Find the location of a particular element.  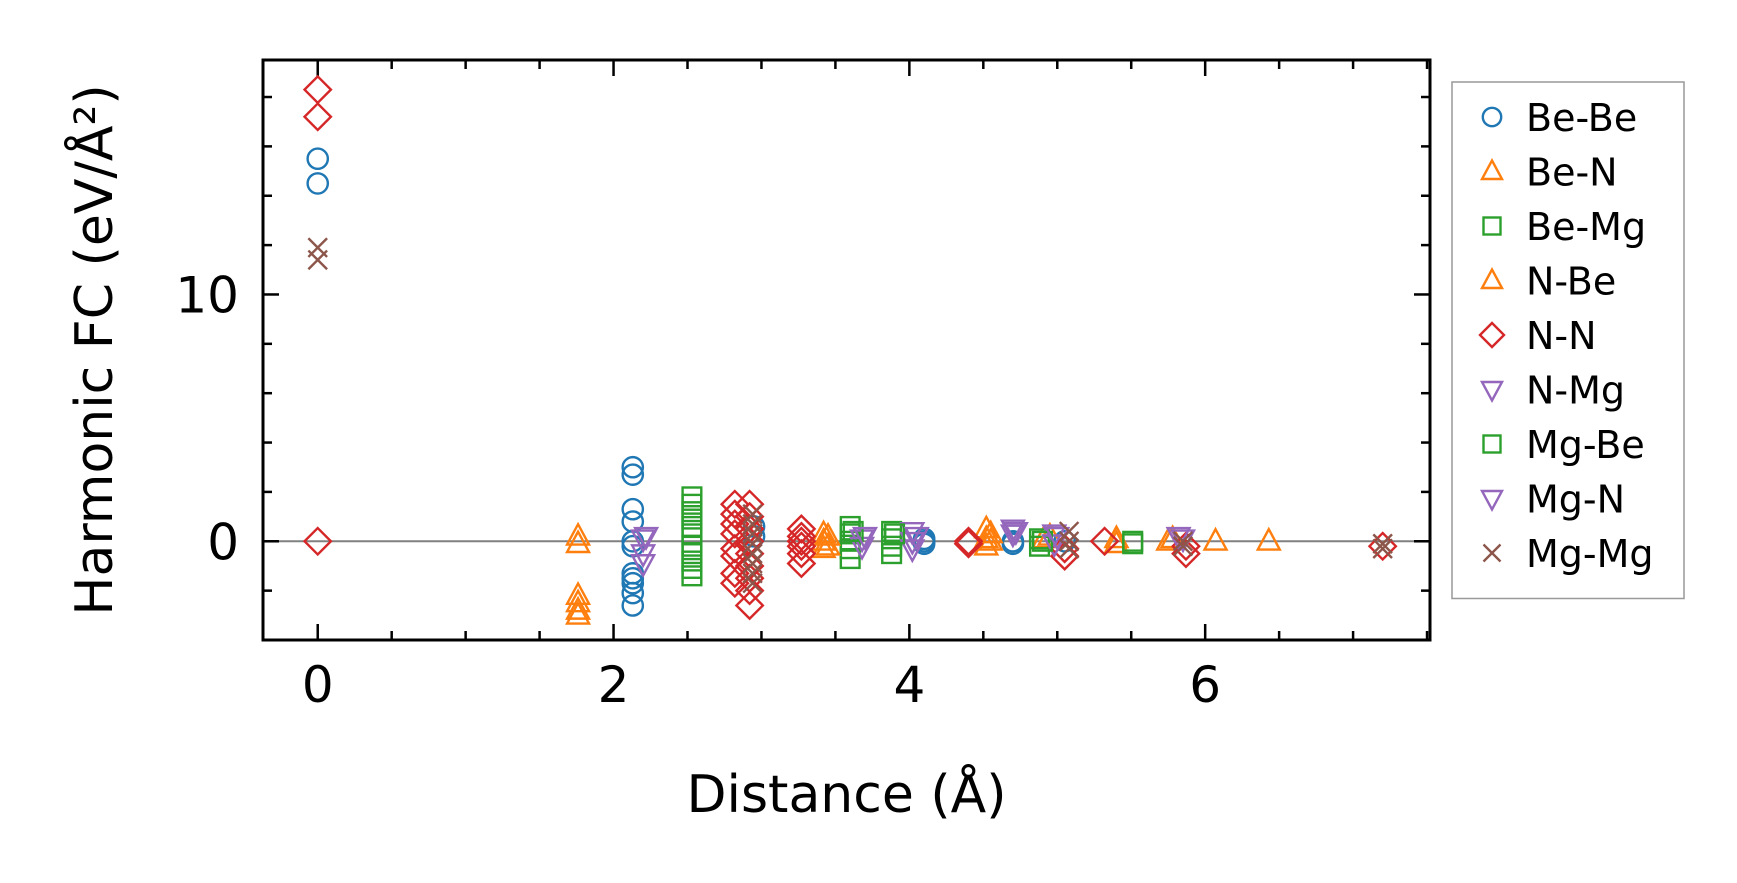

legend-label: Mg-Mg is located at coordinates (1590, 554).